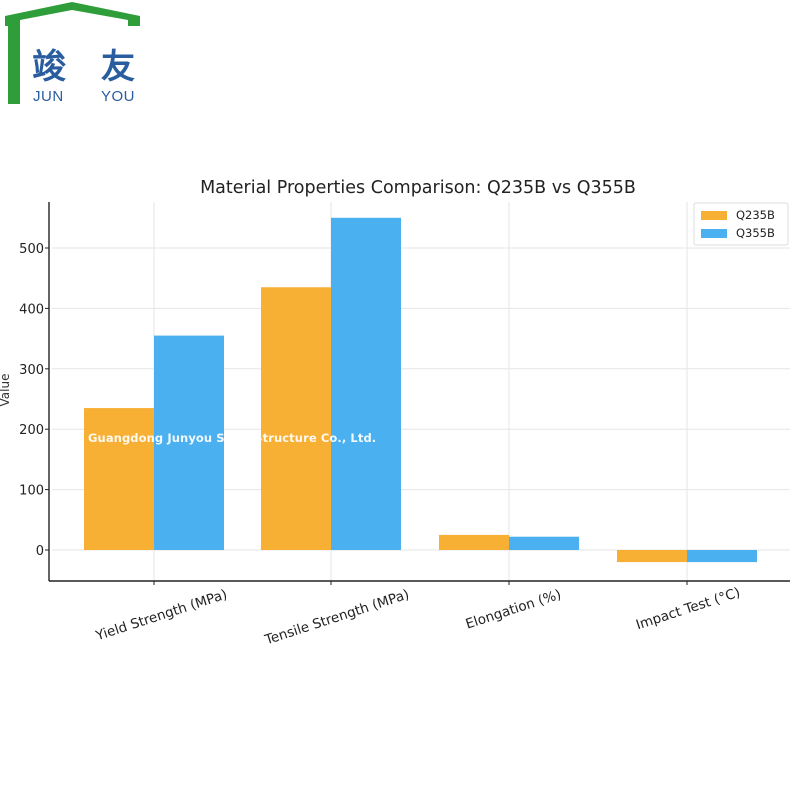  Describe the element at coordinates (31, 249) in the screenshot. I see `y-tick-label: 500` at that location.